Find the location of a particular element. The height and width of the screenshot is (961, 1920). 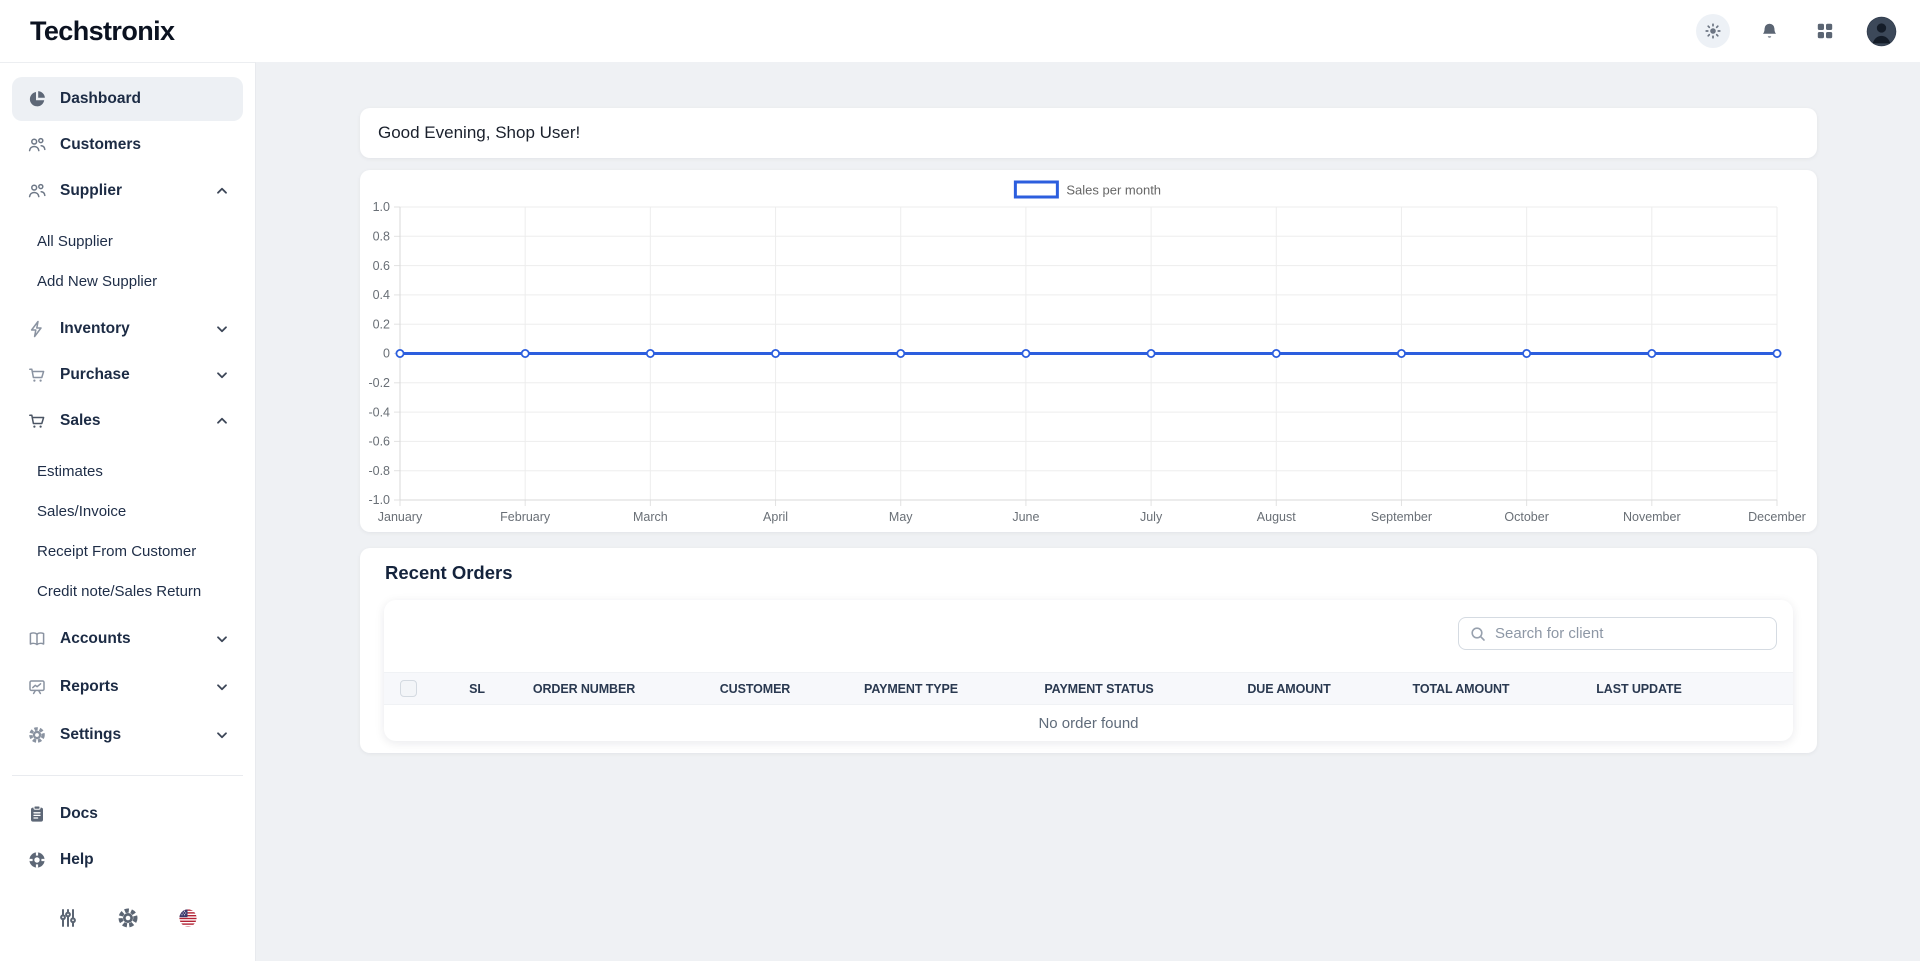

column-header-customer: CUSTOMER is located at coordinates (755, 688).